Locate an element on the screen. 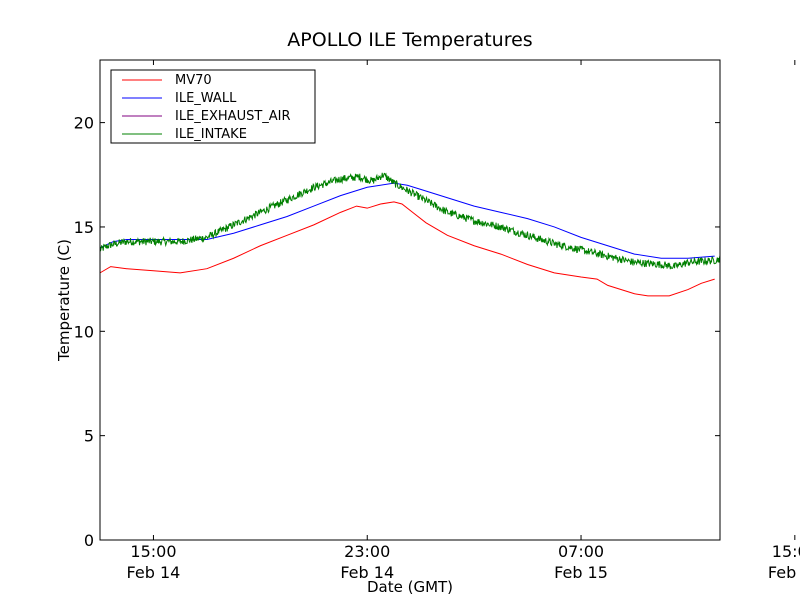 This screenshot has height=600, width=800. legend-label: MV70 is located at coordinates (193, 80).